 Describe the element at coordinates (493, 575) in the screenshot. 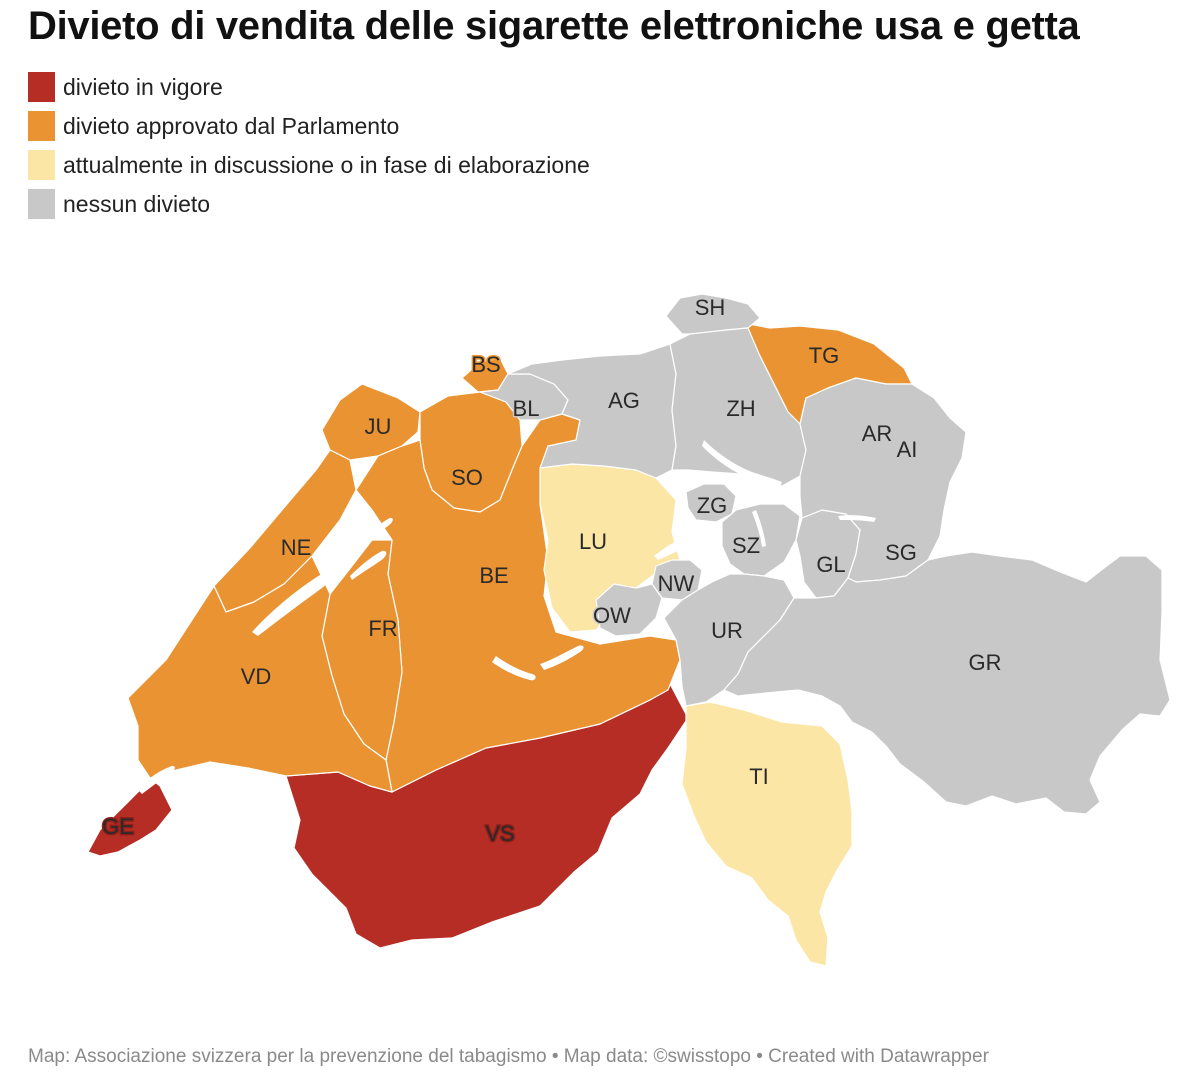

I see `canton-label-be: BE` at that location.